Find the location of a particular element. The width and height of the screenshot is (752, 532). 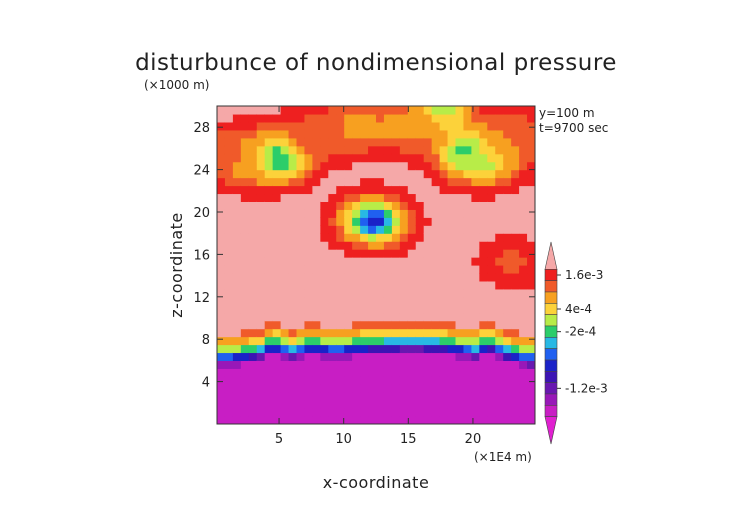

colorbar-swatch is located at coordinates (551, 343).